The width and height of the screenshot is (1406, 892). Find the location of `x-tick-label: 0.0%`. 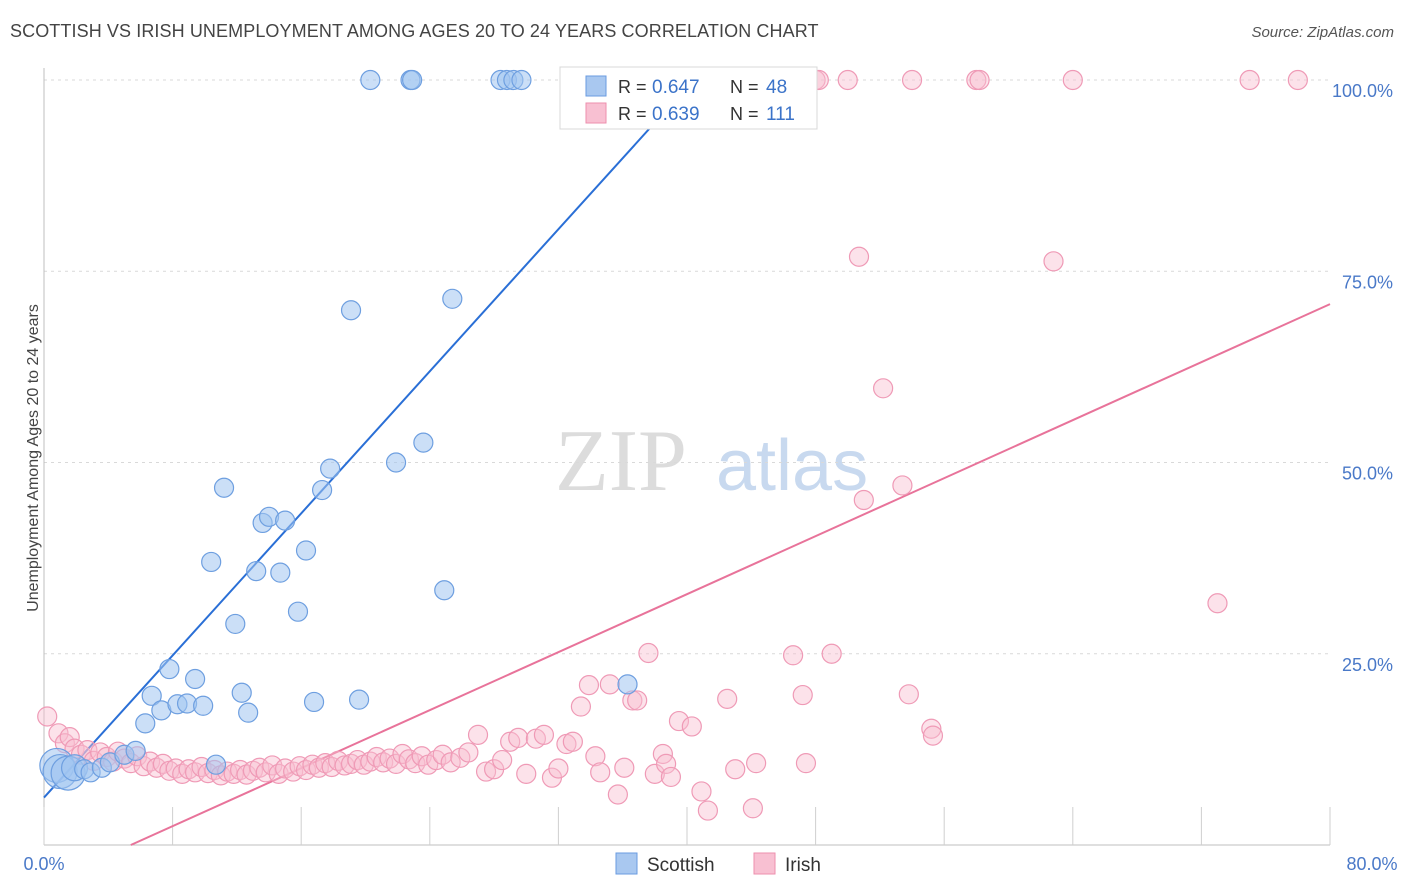

x-tick-label: 0.0% is located at coordinates (43, 864).